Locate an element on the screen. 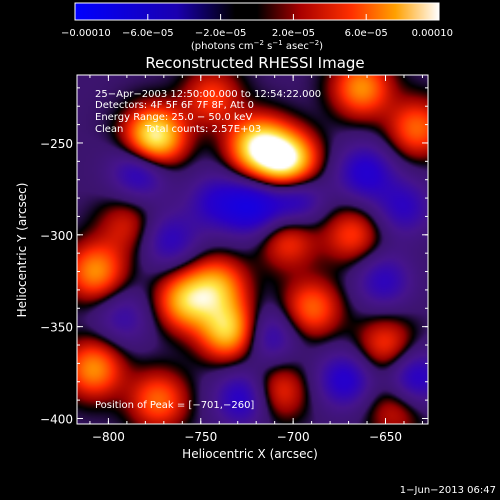 The width and height of the screenshot is (500, 500). x-axis-label: Heliocentric X (arcsec) is located at coordinates (250, 454).